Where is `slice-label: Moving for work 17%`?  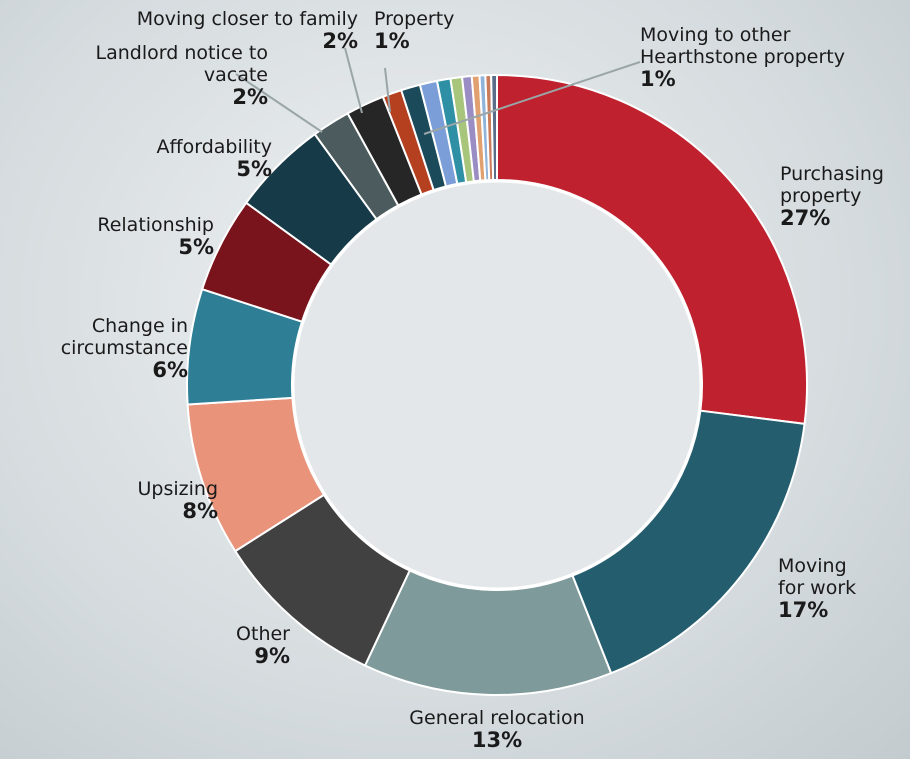
slice-label: Moving for work 17% is located at coordinates (825, 588).